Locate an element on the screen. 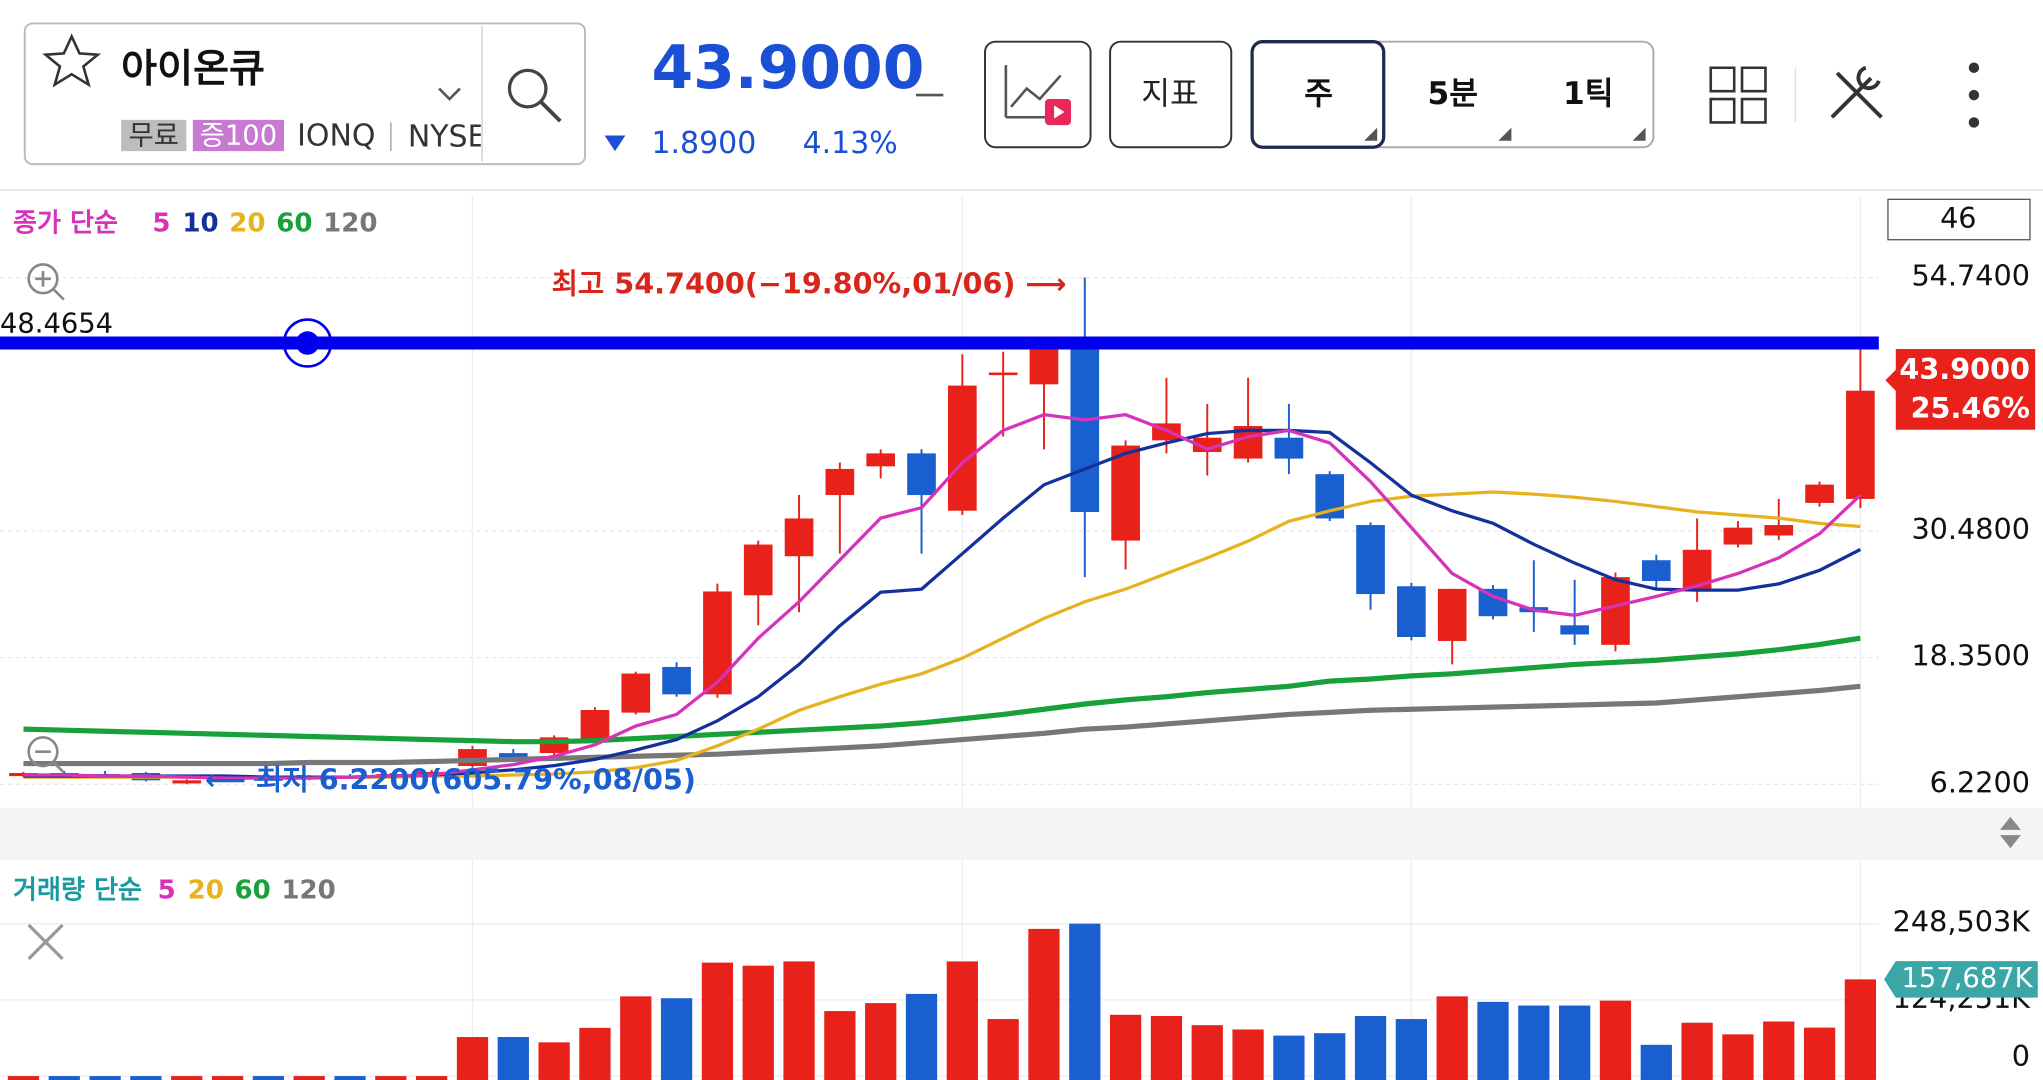 The width and height of the screenshot is (2043, 1080). legend-entry: 120 is located at coordinates (350, 224).